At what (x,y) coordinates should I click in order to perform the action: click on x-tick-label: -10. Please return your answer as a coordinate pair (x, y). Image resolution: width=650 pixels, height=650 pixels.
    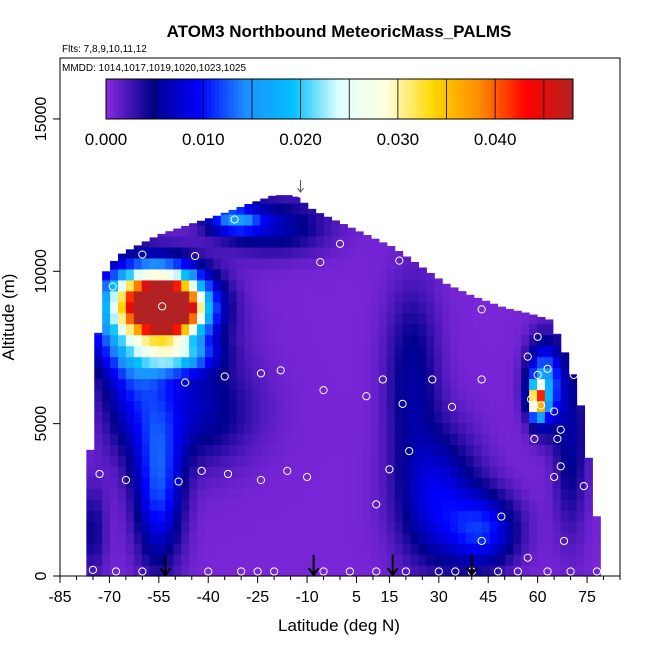
    Looking at the image, I should click on (306, 597).